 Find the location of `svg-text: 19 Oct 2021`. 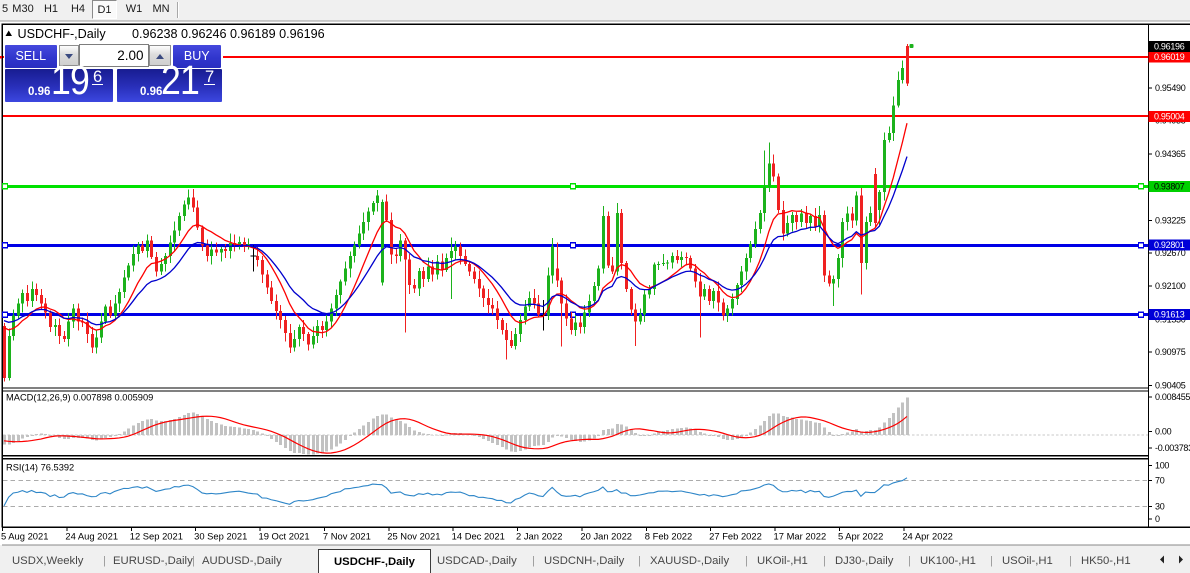

svg-text: 19 Oct 2021 is located at coordinates (284, 536).